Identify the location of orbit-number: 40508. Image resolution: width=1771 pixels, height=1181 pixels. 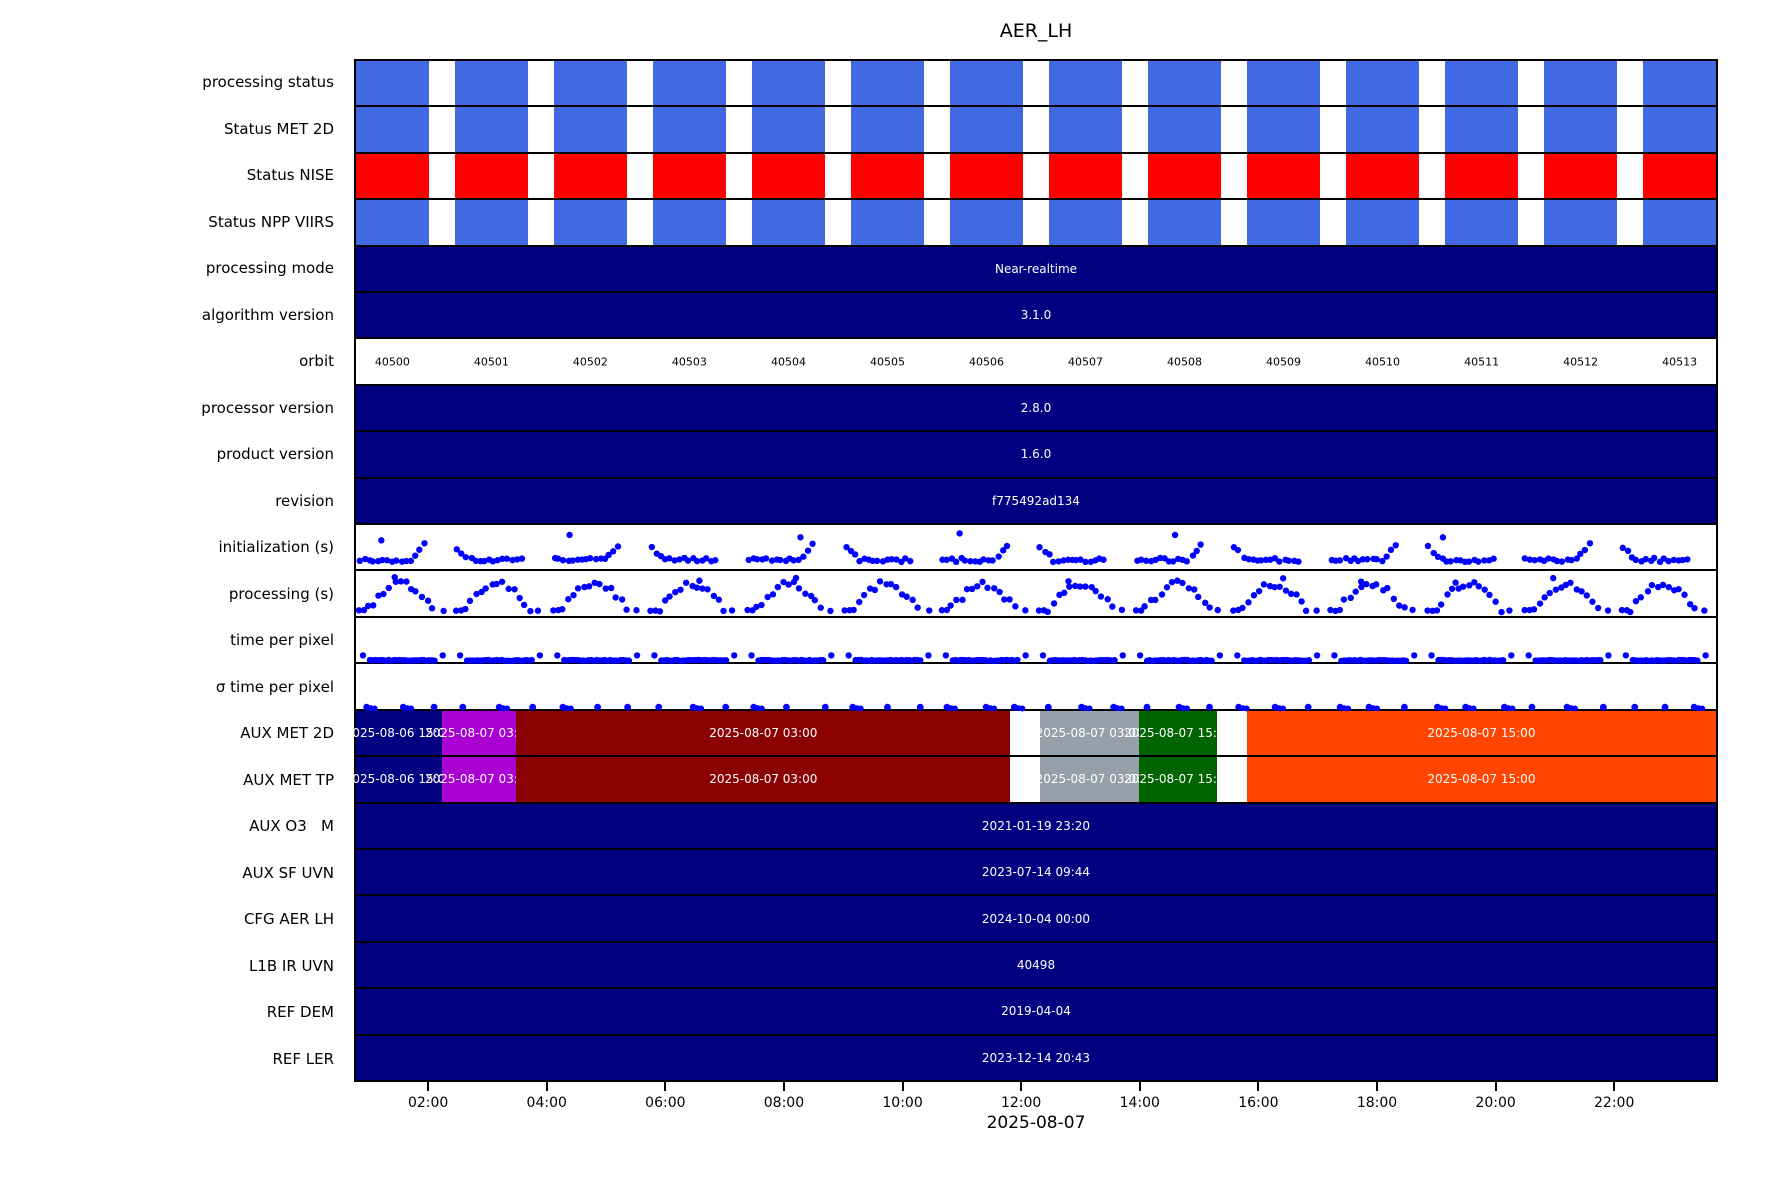
(1185, 362).